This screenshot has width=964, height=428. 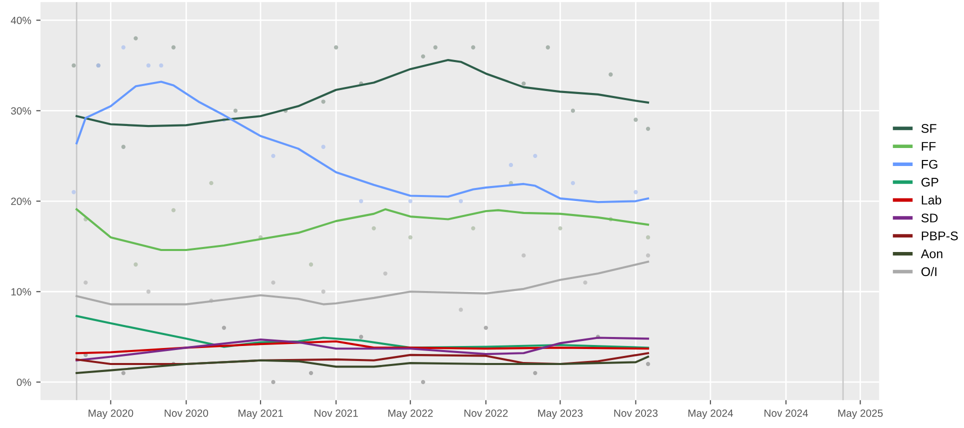 I want to click on x-tick-label: Nov 2024, so click(x=786, y=413).